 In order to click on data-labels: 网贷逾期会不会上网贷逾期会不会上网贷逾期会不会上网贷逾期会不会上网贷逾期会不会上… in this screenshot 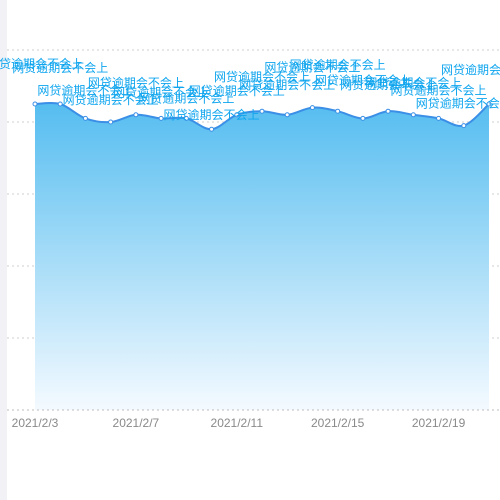, I will do `click(250, 89)`.